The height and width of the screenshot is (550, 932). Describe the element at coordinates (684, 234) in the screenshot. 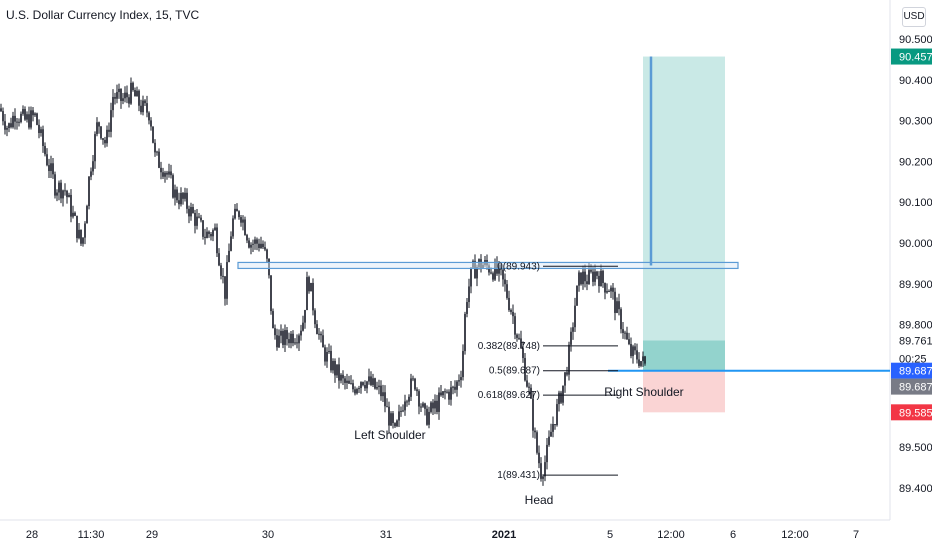

I see `position-zones` at that location.